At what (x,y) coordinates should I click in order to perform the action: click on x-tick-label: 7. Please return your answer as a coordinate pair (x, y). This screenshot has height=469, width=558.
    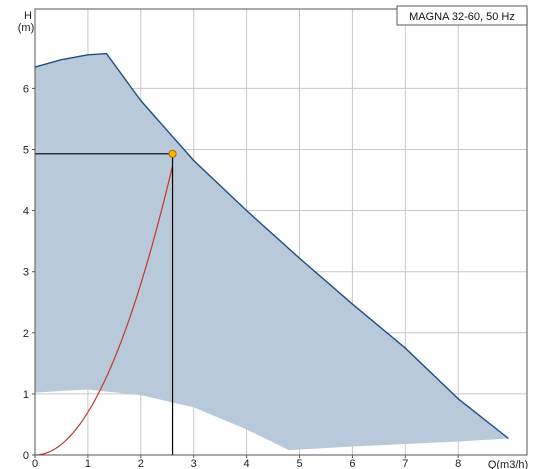
    Looking at the image, I should click on (405, 463).